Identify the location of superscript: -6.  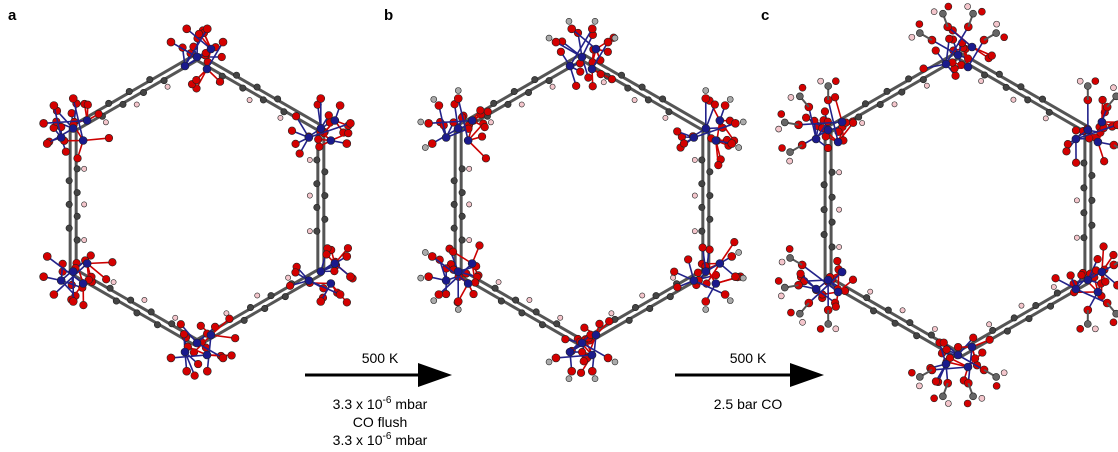
(387, 400).